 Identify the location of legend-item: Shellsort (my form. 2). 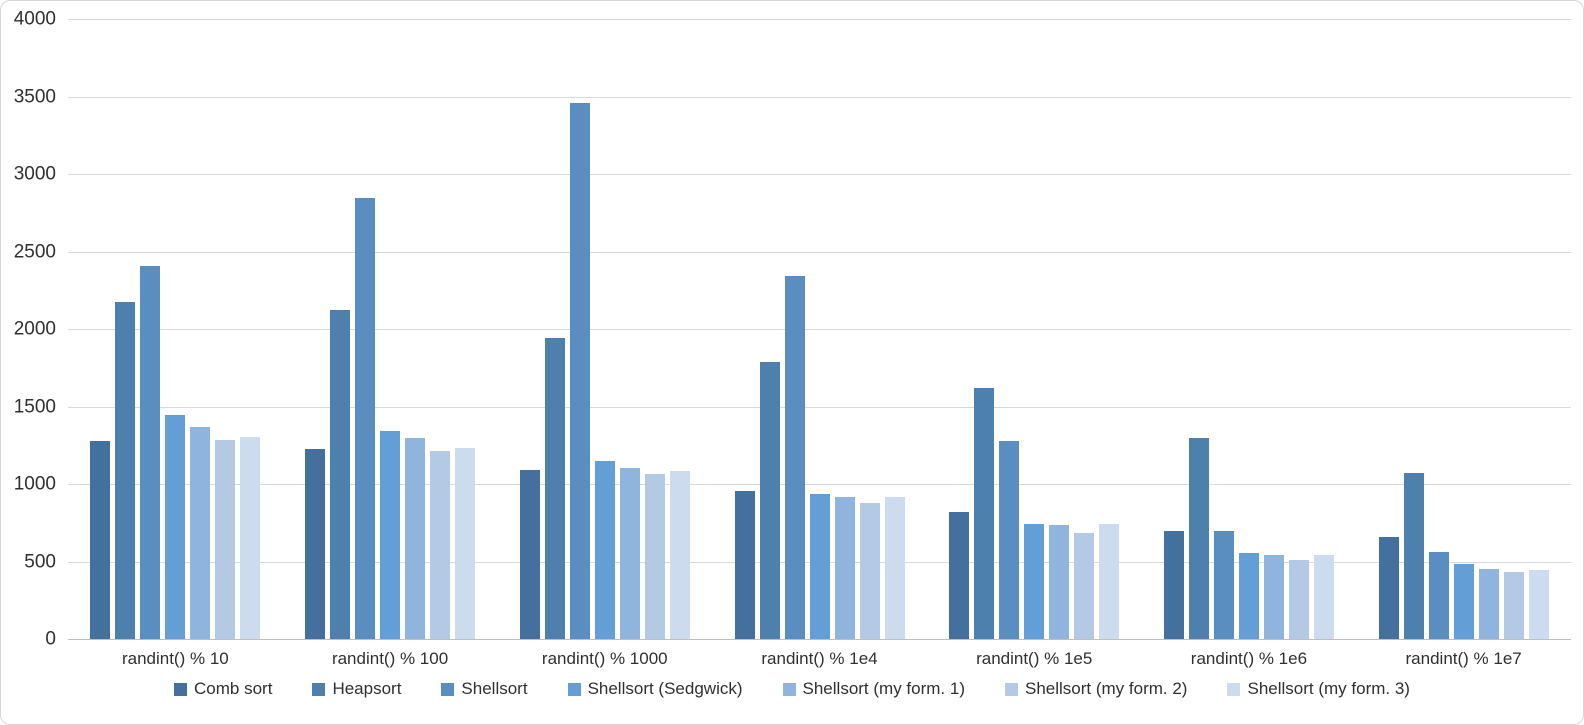
(1096, 689).